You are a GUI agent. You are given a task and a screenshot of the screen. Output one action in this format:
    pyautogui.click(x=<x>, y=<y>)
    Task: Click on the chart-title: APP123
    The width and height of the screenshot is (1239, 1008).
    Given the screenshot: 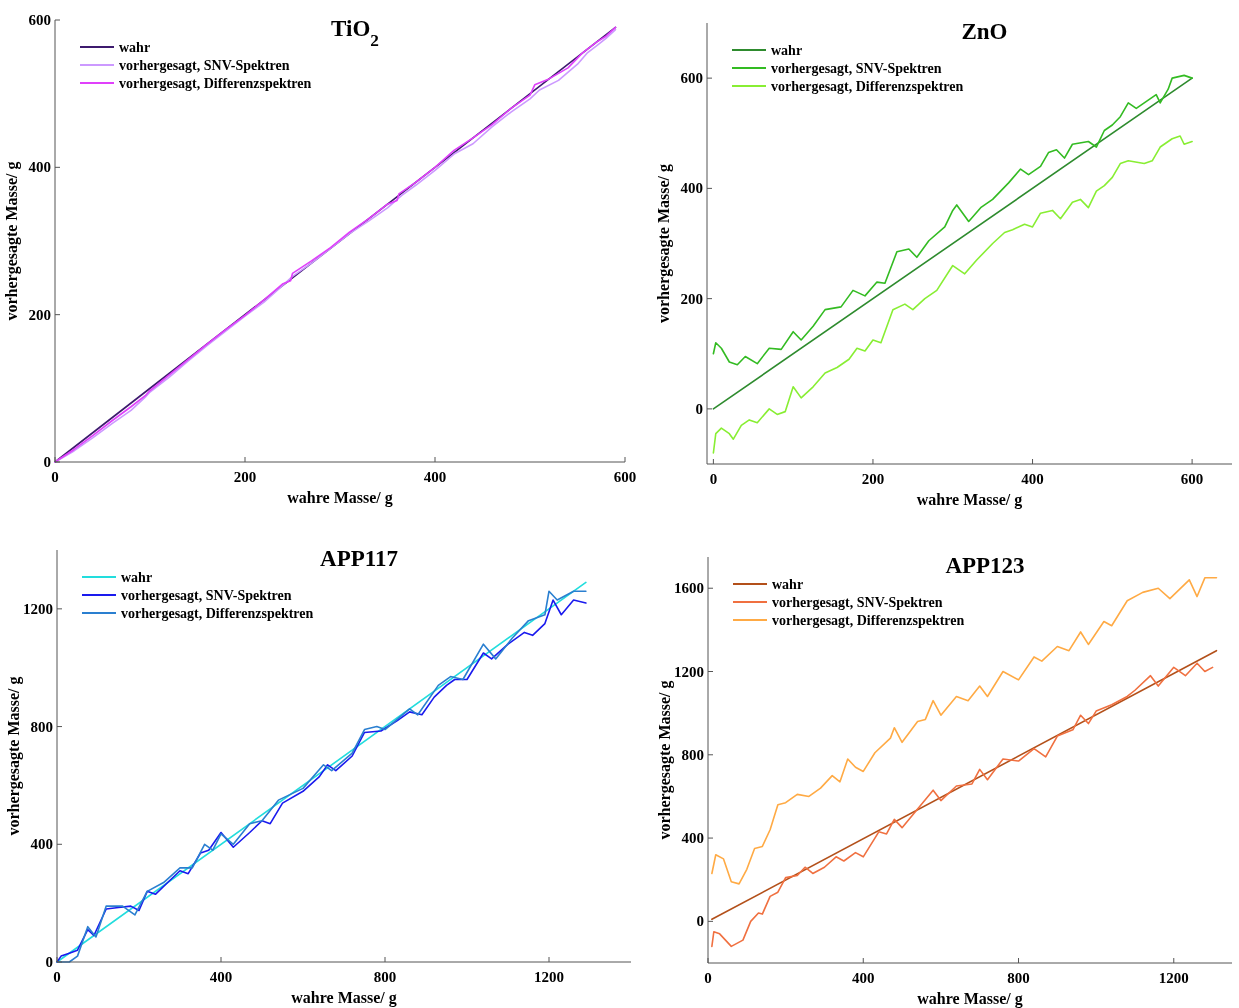 What is the action you would take?
    pyautogui.click(x=985, y=565)
    